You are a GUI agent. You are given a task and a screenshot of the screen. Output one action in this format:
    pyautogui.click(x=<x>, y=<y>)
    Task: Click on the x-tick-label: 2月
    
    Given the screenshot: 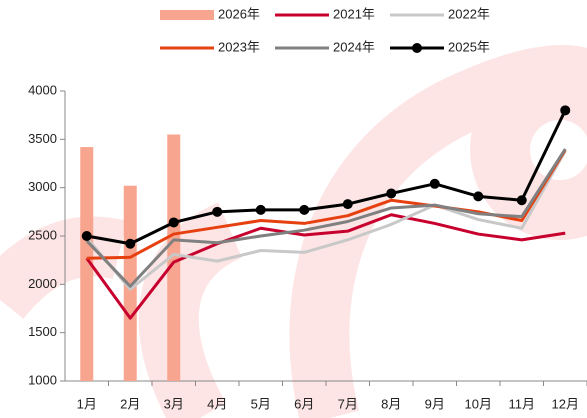 What is the action you would take?
    pyautogui.click(x=130, y=403)
    